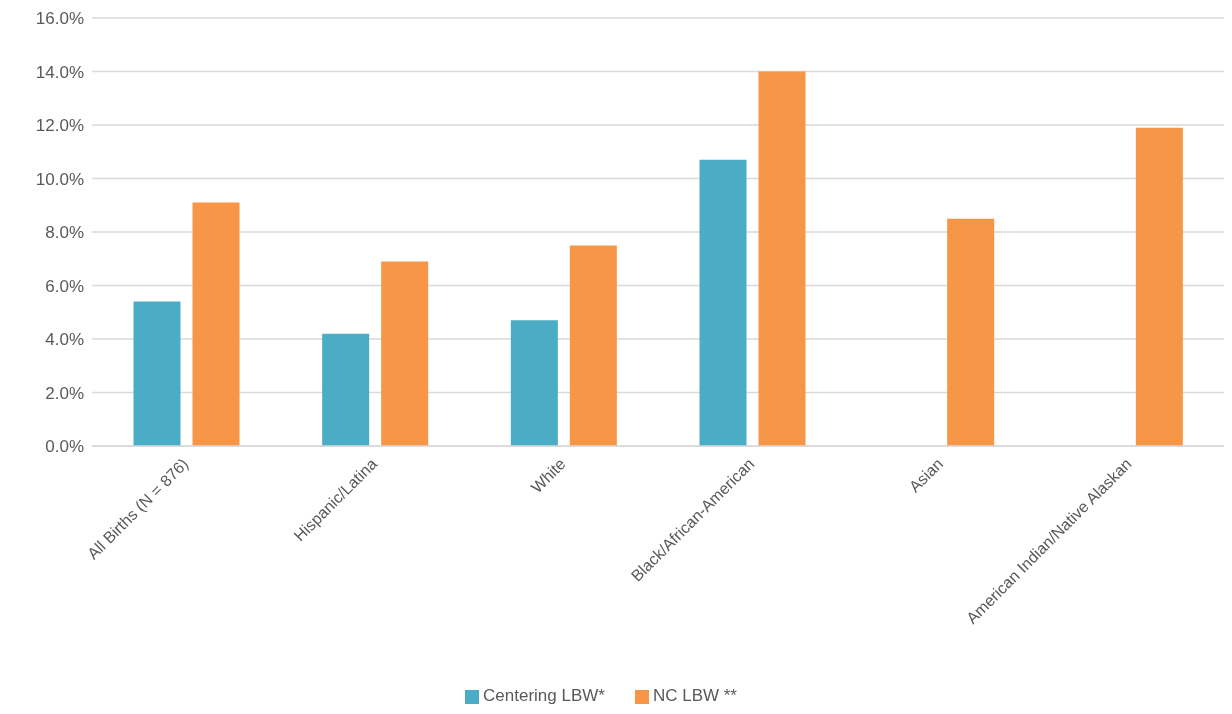 The height and width of the screenshot is (714, 1232). I want to click on legend-label: Centering LBW*, so click(544, 695).